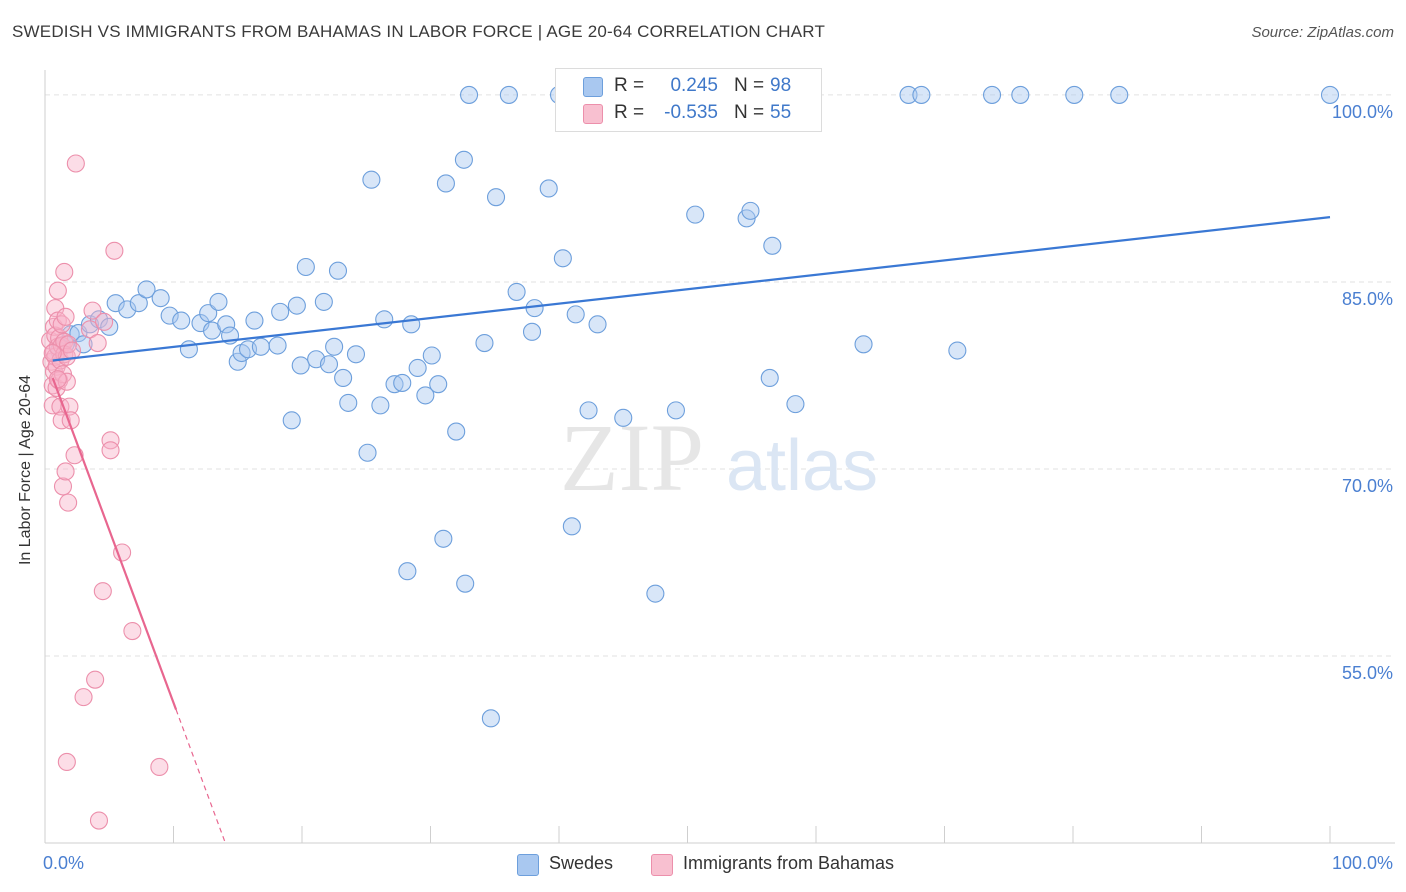 This screenshot has height=892, width=1406. What do you see at coordinates (1367, 673) in the screenshot?
I see `y-tick-label: 55.0%` at bounding box center [1367, 673].